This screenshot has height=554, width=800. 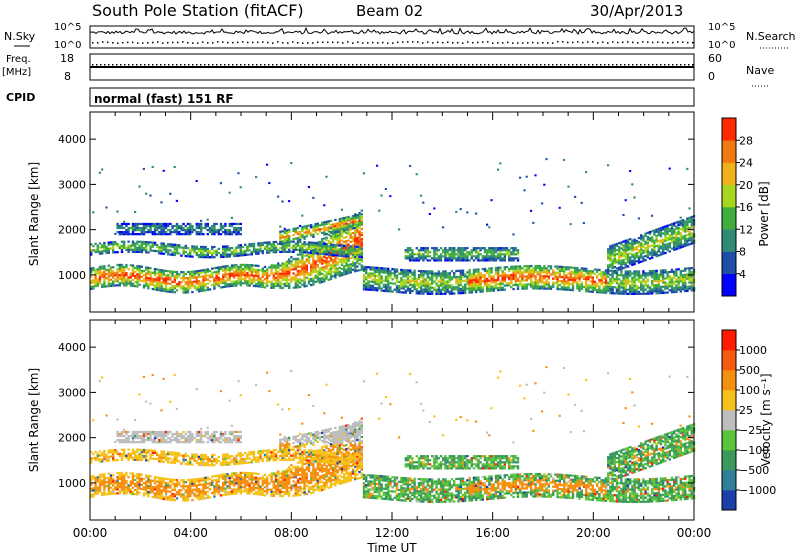 What do you see at coordinates (20, 36) in the screenshot?
I see `nsky-label: N.Sky` at bounding box center [20, 36].